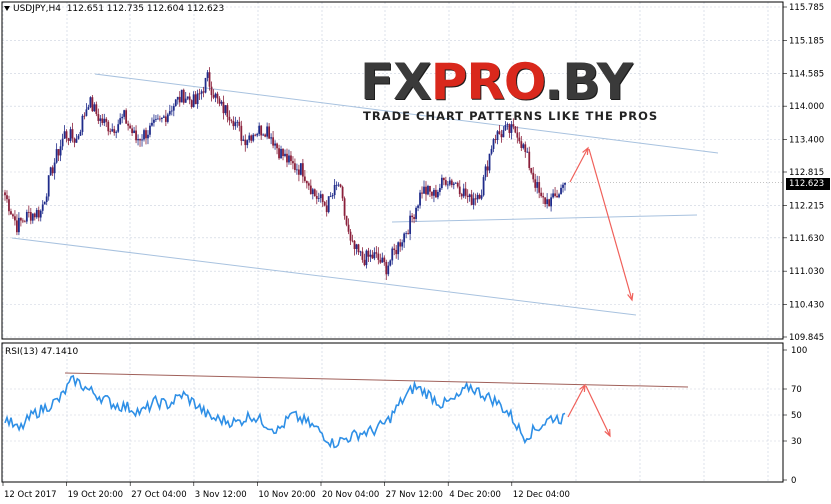  What do you see at coordinates (806, 306) in the screenshot?
I see `price-tick-label: 110.430` at bounding box center [806, 306].